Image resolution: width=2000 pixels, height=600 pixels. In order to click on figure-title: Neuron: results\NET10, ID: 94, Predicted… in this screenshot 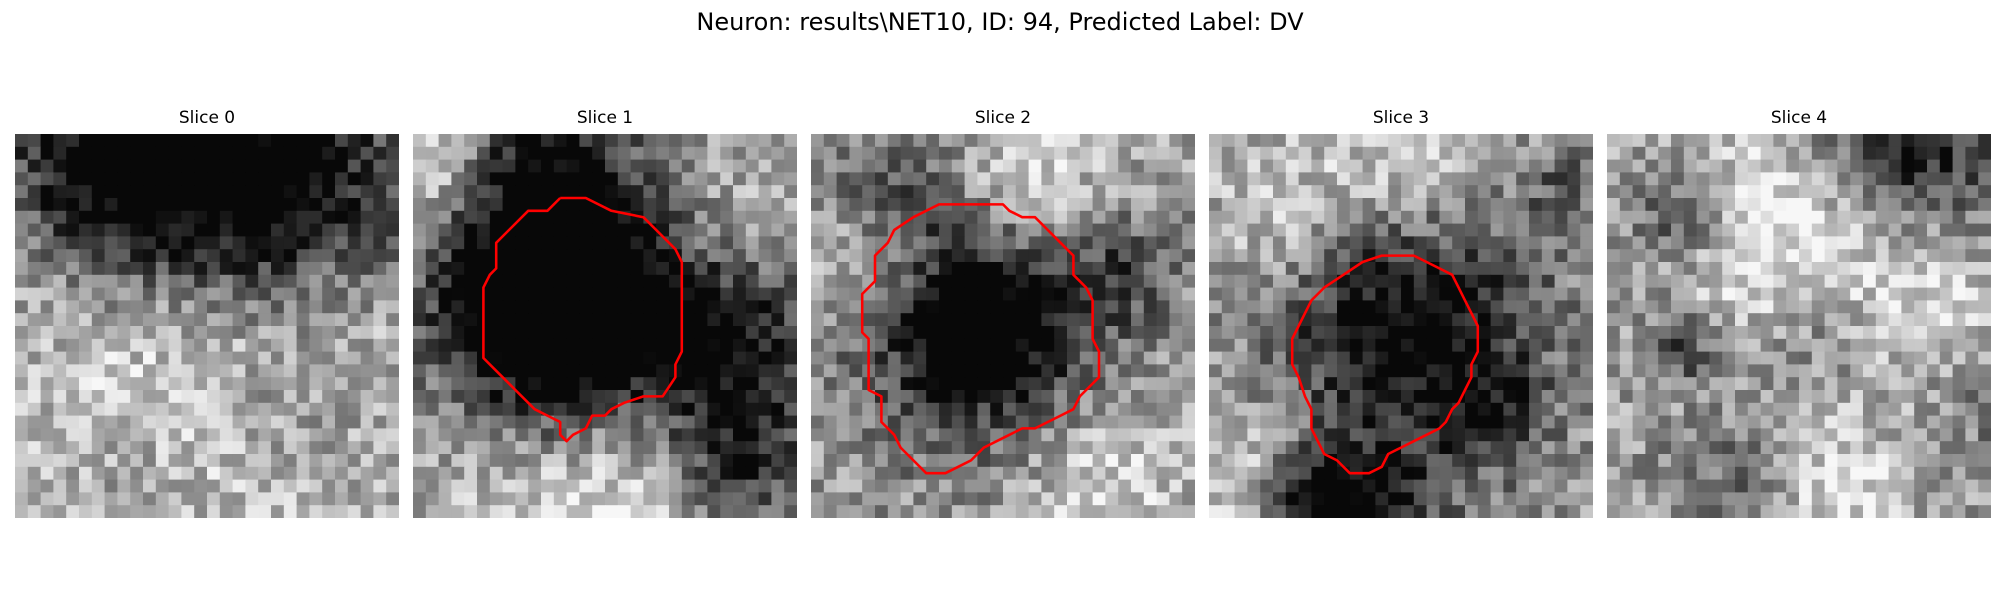, I will do `click(1000, 22)`.